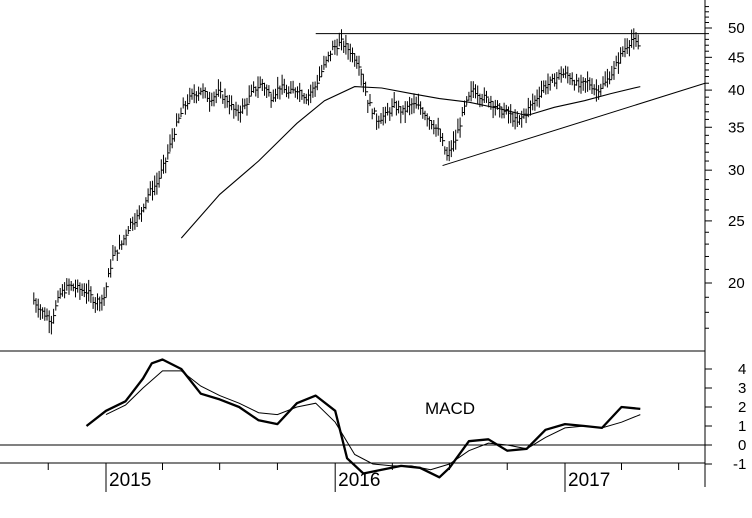 The width and height of the screenshot is (752, 518). What do you see at coordinates (742, 407) in the screenshot?
I see `macd-tick-label: 2` at bounding box center [742, 407].